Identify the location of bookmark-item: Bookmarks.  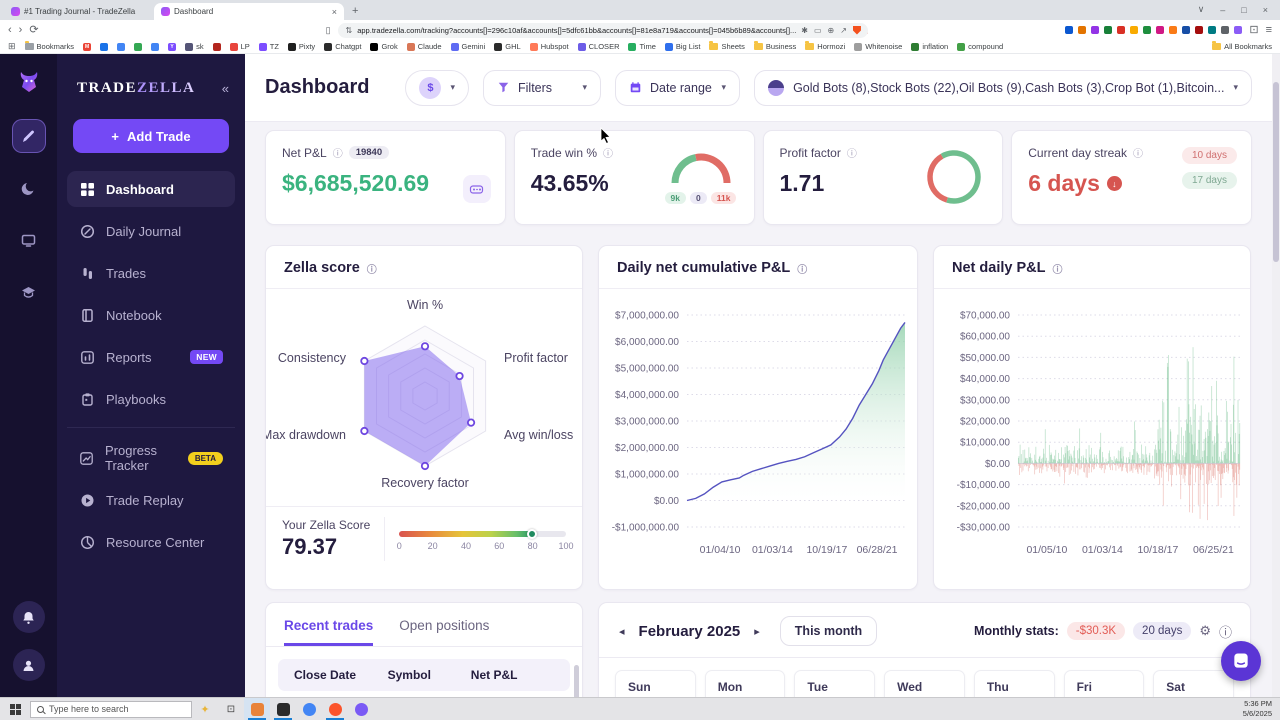
(49, 46).